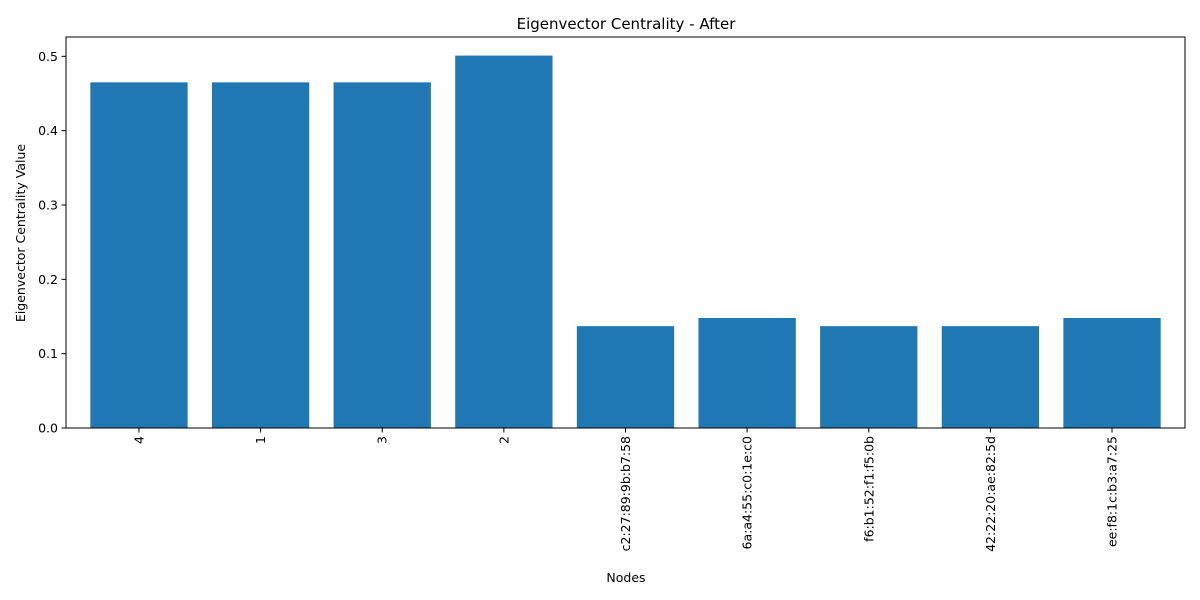 Image resolution: width=1200 pixels, height=600 pixels. What do you see at coordinates (868, 489) in the screenshot?
I see `x-tick-label: f6:b1:52:f1:f5:0b` at bounding box center [868, 489].